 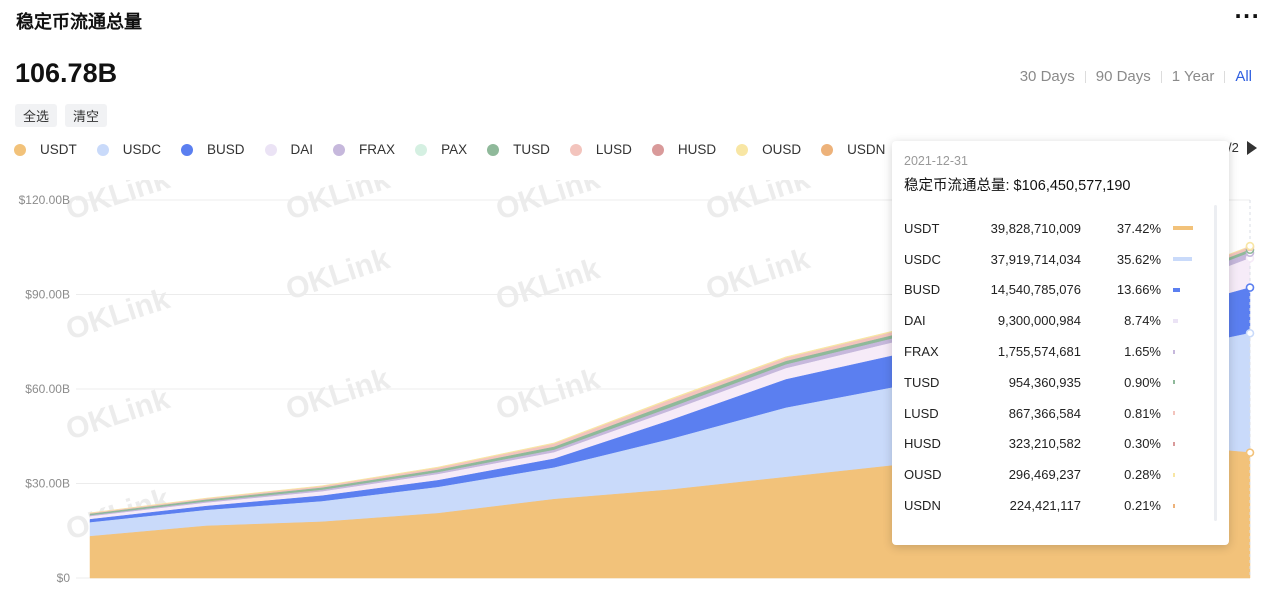 What do you see at coordinates (922, 444) in the screenshot?
I see `tooltip-name: HUSD` at bounding box center [922, 444].